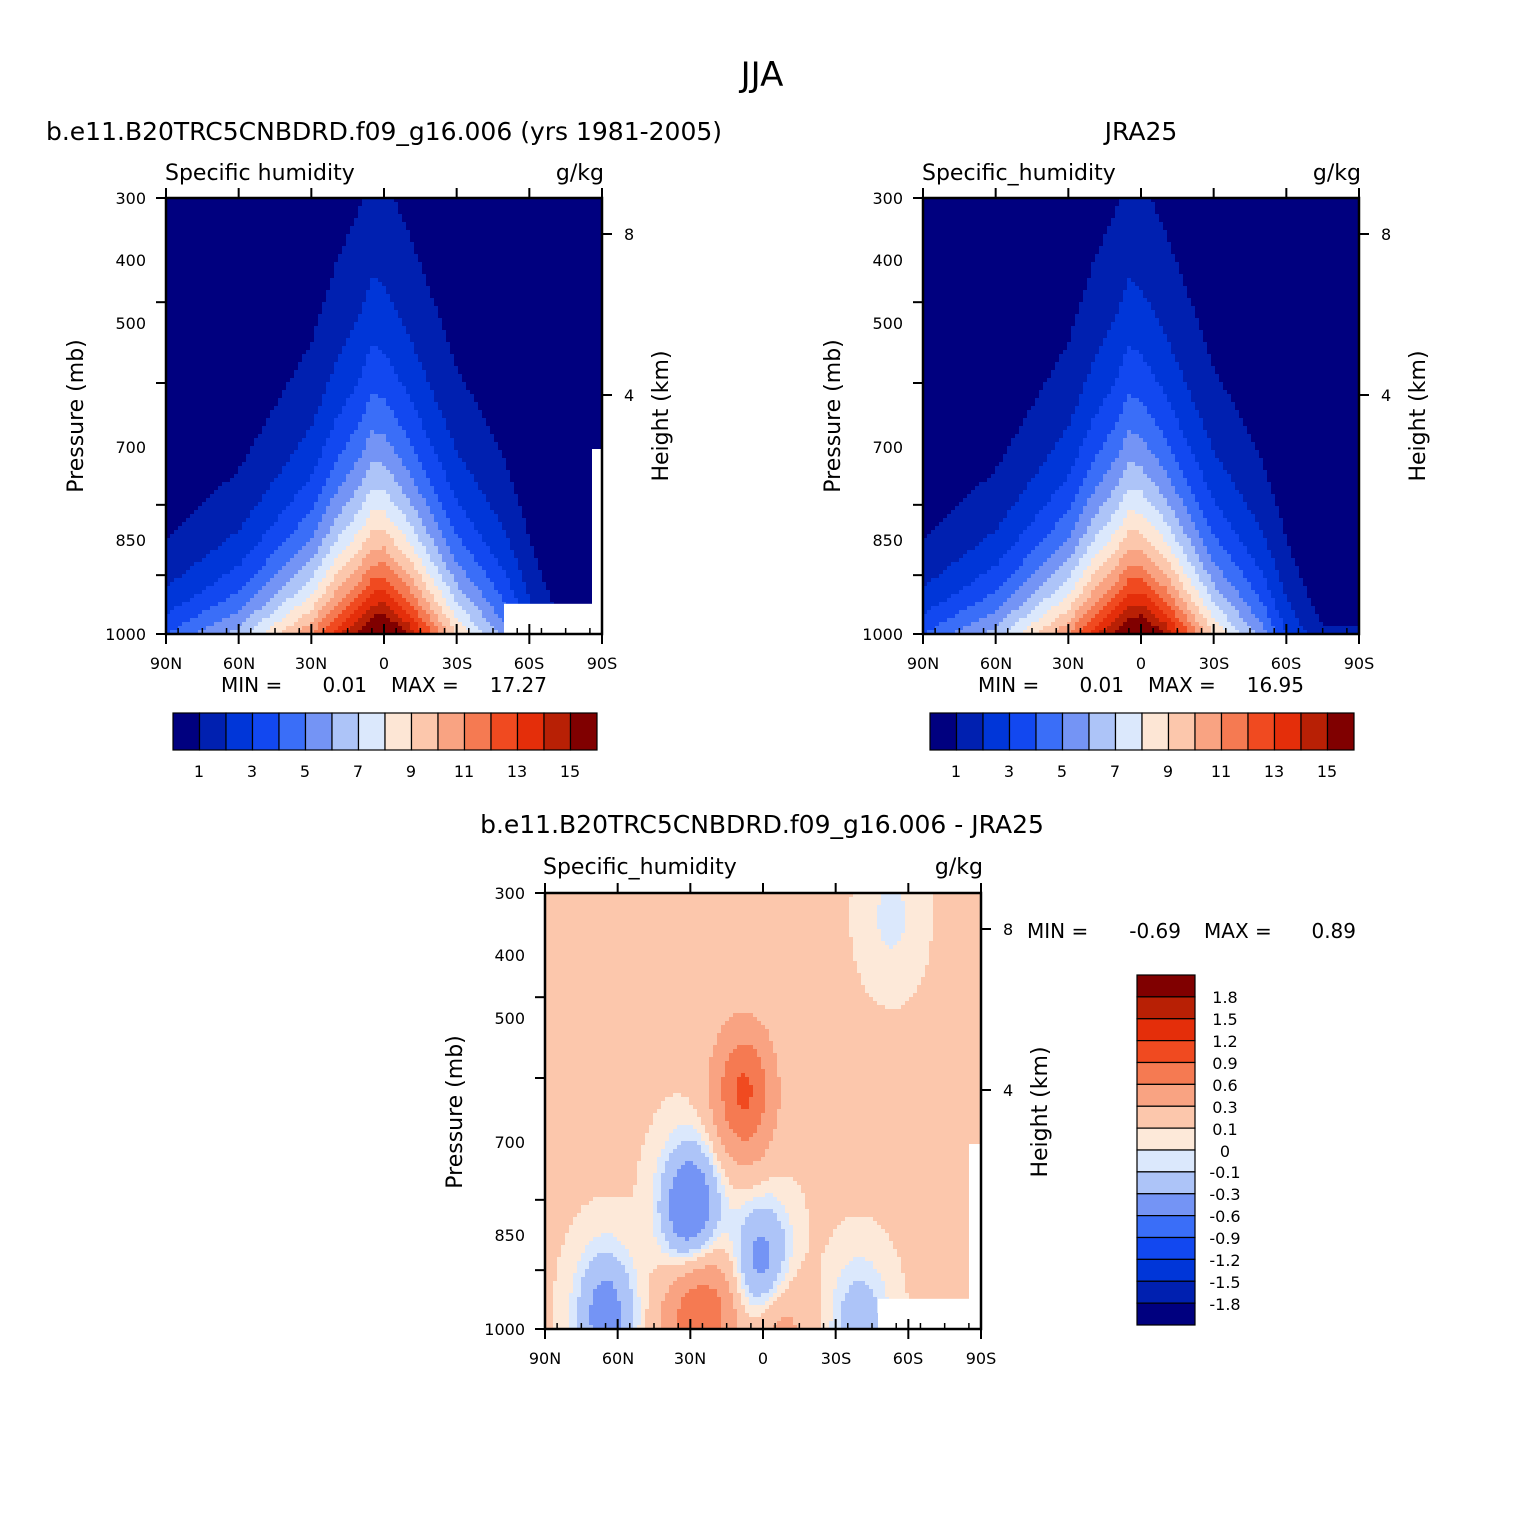  What do you see at coordinates (384, 416) in the screenshot?
I see `plot-frame-model` at bounding box center [384, 416].